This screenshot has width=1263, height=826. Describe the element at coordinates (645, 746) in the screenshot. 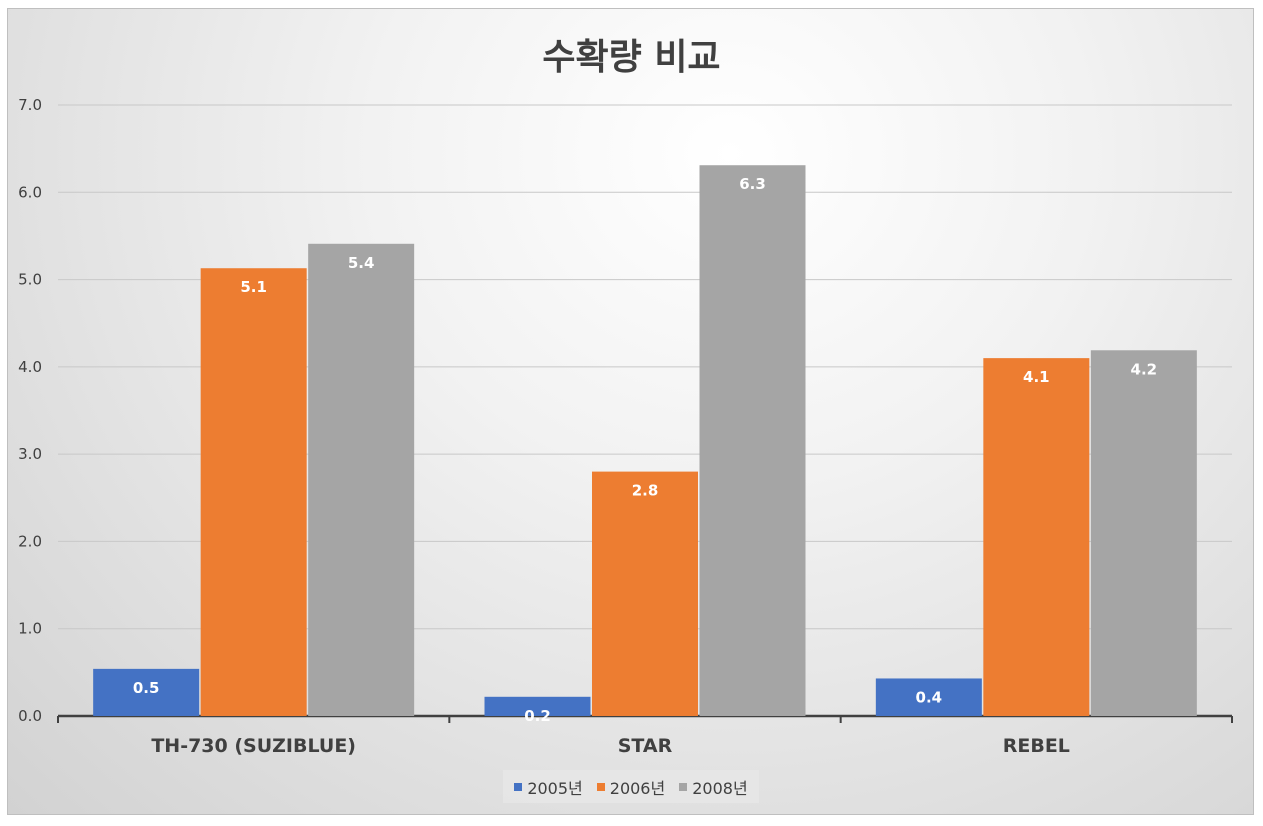

I see `x-category-label: STAR` at that location.